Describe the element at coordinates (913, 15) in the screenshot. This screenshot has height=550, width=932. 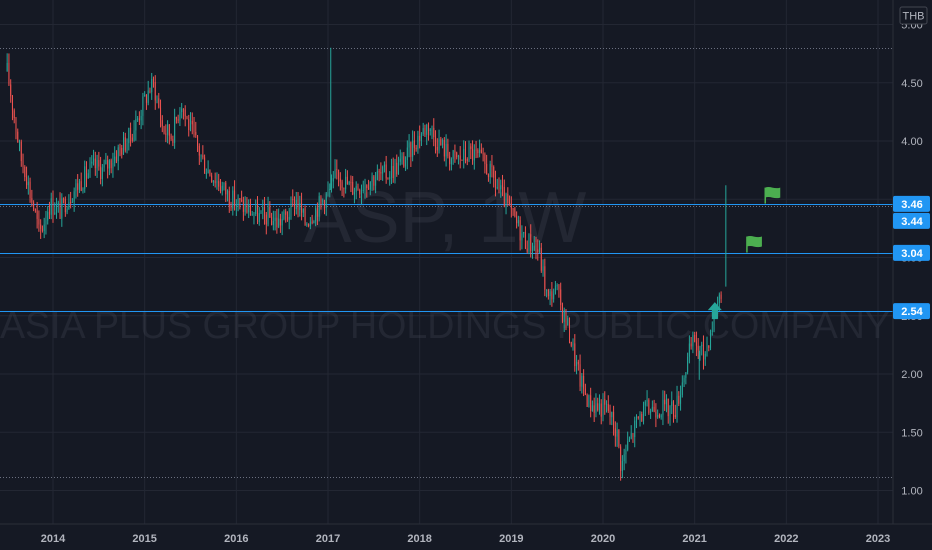
I see `currency-button: THB` at that location.